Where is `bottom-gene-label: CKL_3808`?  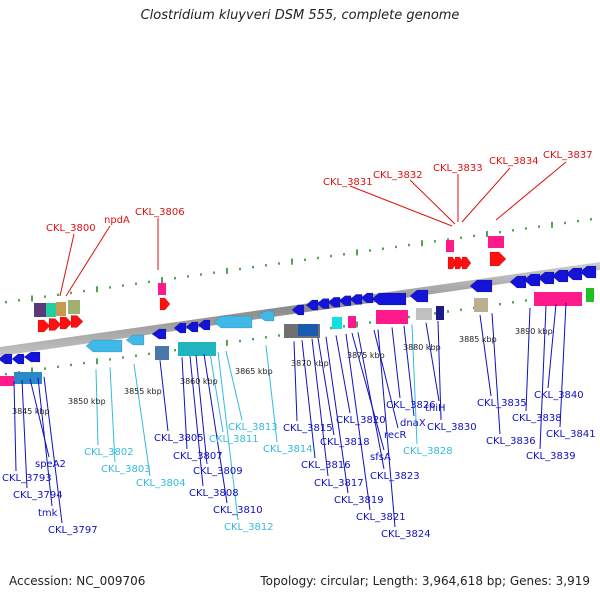 bottom-gene-label: CKL_3808 is located at coordinates (214, 493).